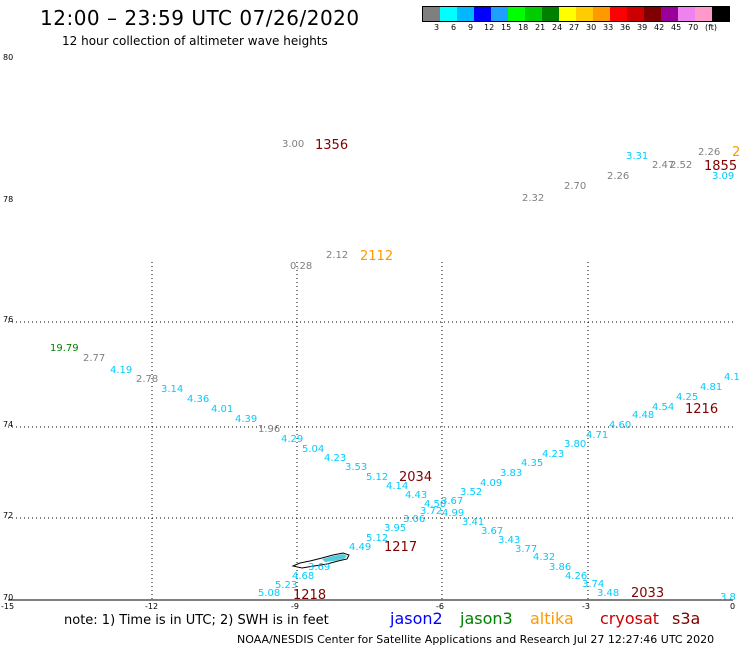 Image resolution: width=740 pixels, height=650 pixels. Describe the element at coordinates (560, 567) in the screenshot. I see `swh-value: 3.86` at that location.